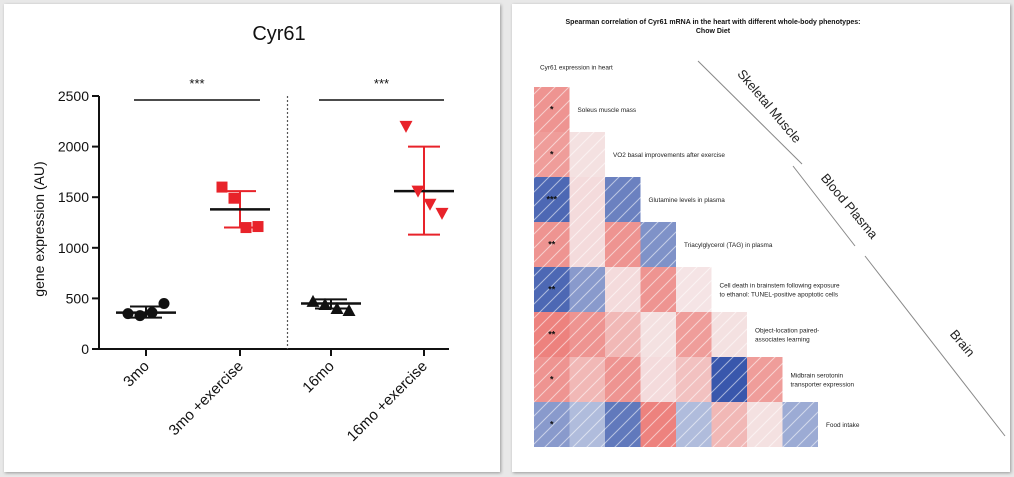 The image size is (1014, 477). Describe the element at coordinates (78, 298) in the screenshot. I see `y-tick-label: 500` at that location.